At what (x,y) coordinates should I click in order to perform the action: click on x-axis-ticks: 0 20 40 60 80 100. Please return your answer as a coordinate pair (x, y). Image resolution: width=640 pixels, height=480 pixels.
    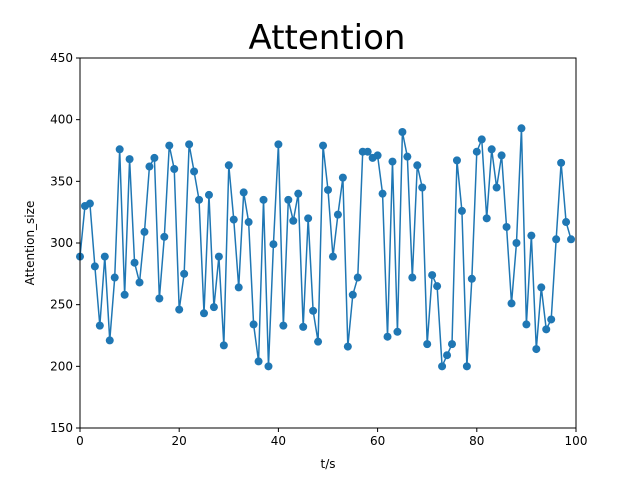
    Looking at the image, I should click on (331, 438).